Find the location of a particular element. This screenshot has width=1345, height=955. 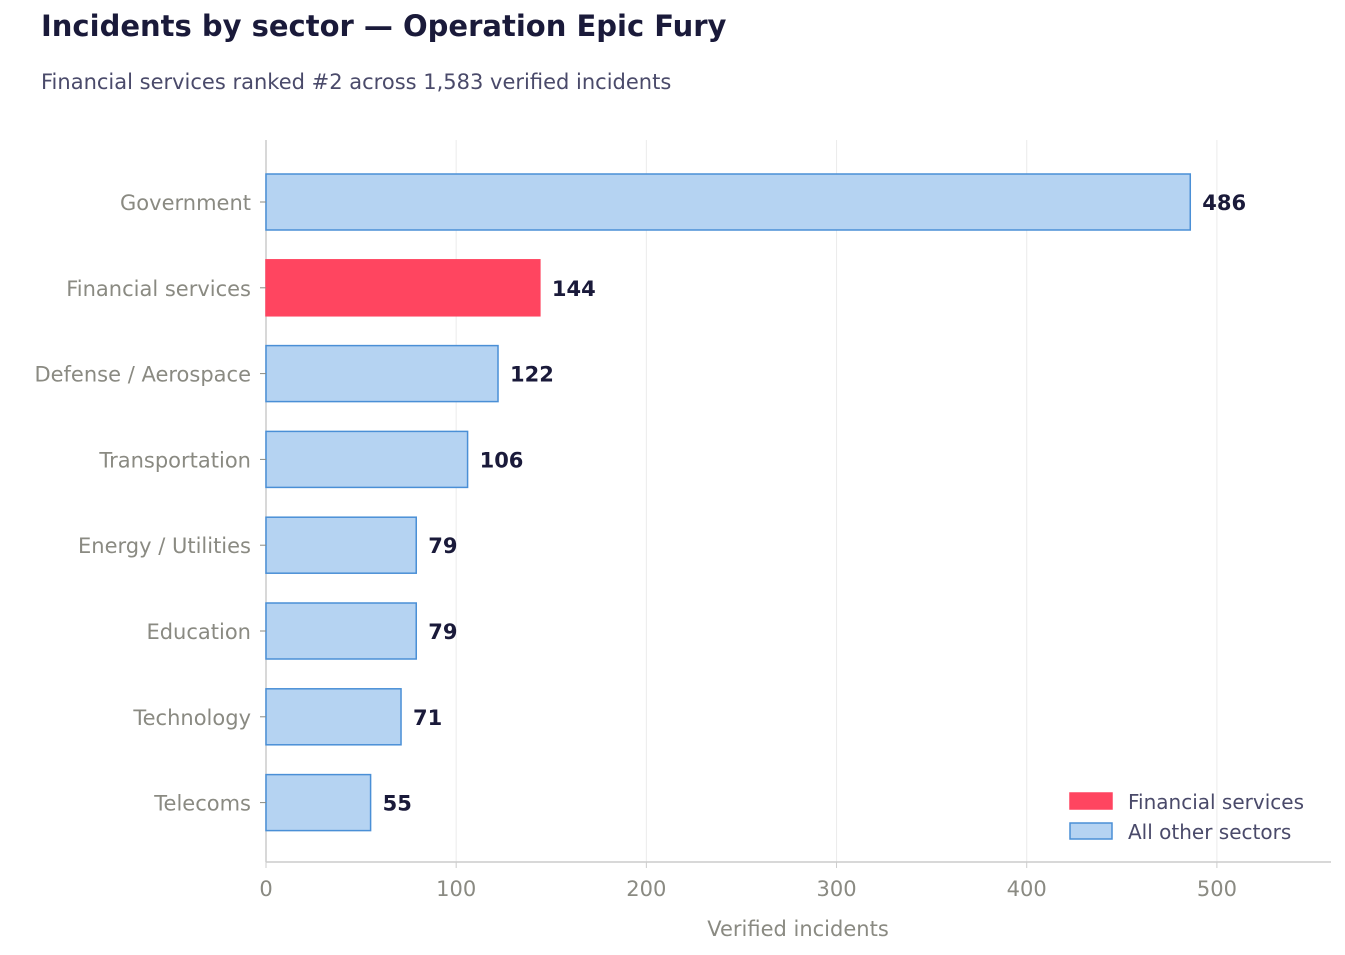

legend: Financial services All other sectors is located at coordinates (1186, 817).